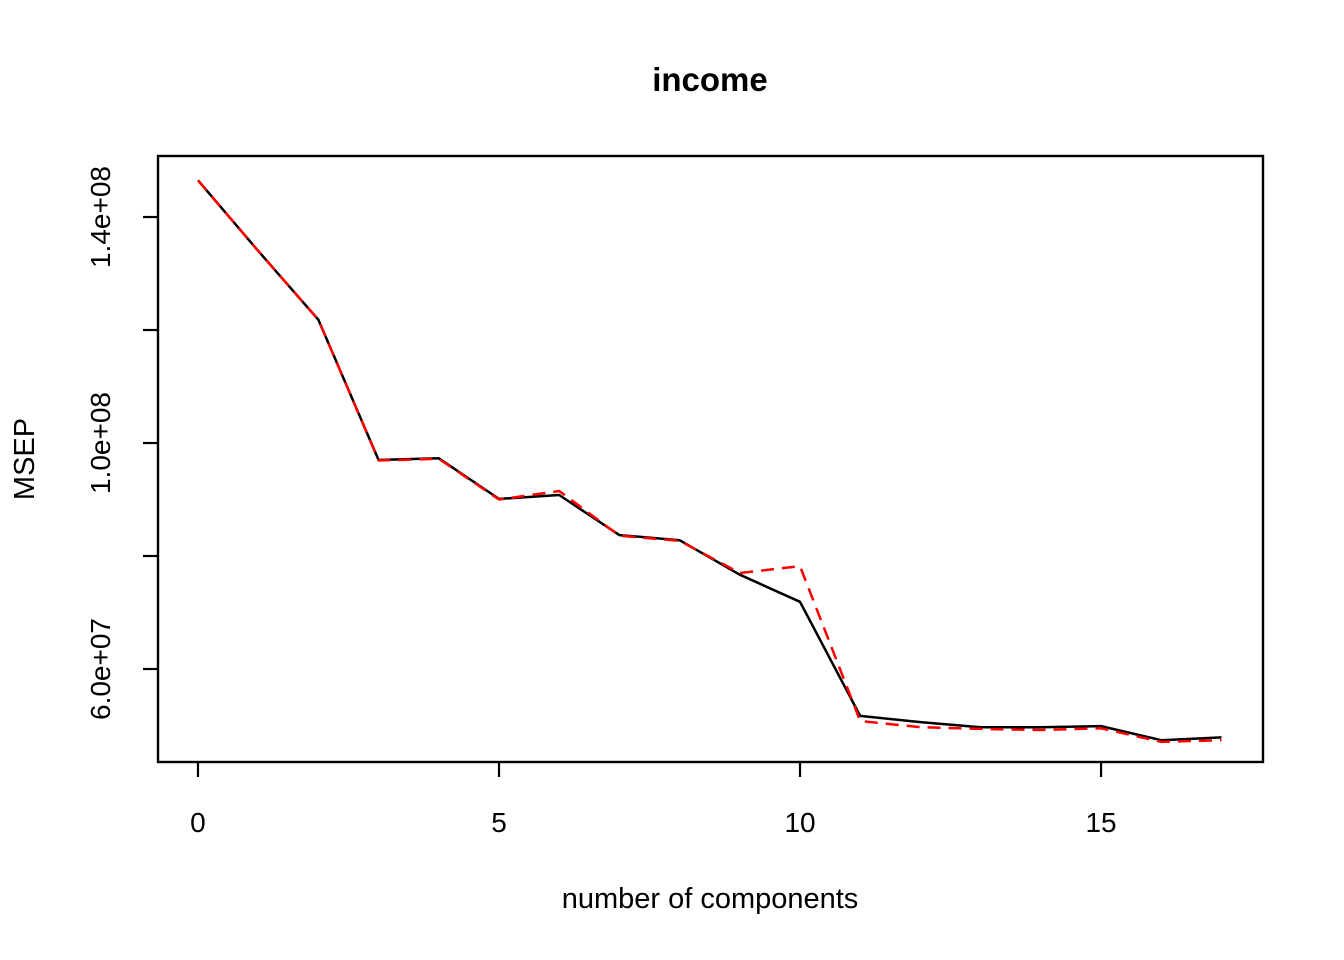  What do you see at coordinates (25, 459) in the screenshot?
I see `y-axis-label: MSEP` at bounding box center [25, 459].